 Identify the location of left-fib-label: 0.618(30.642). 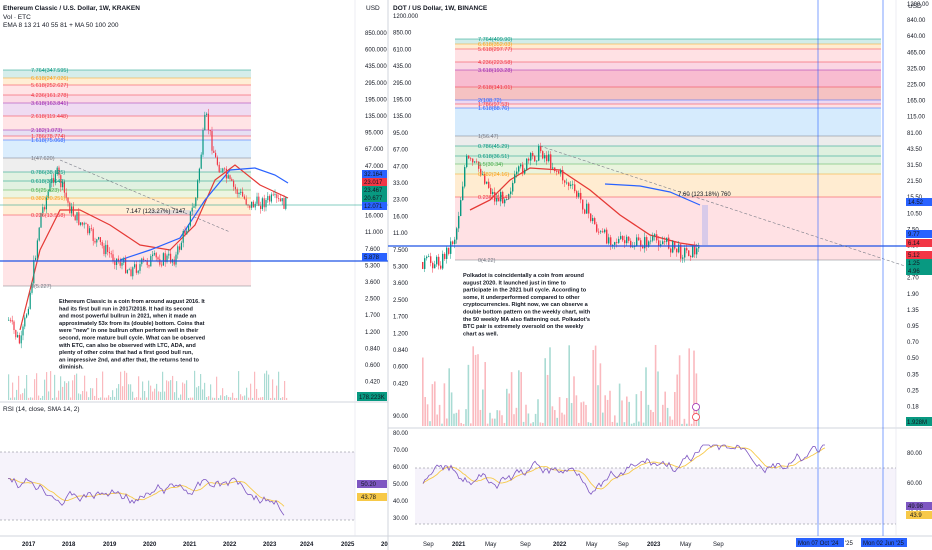
(48, 182).